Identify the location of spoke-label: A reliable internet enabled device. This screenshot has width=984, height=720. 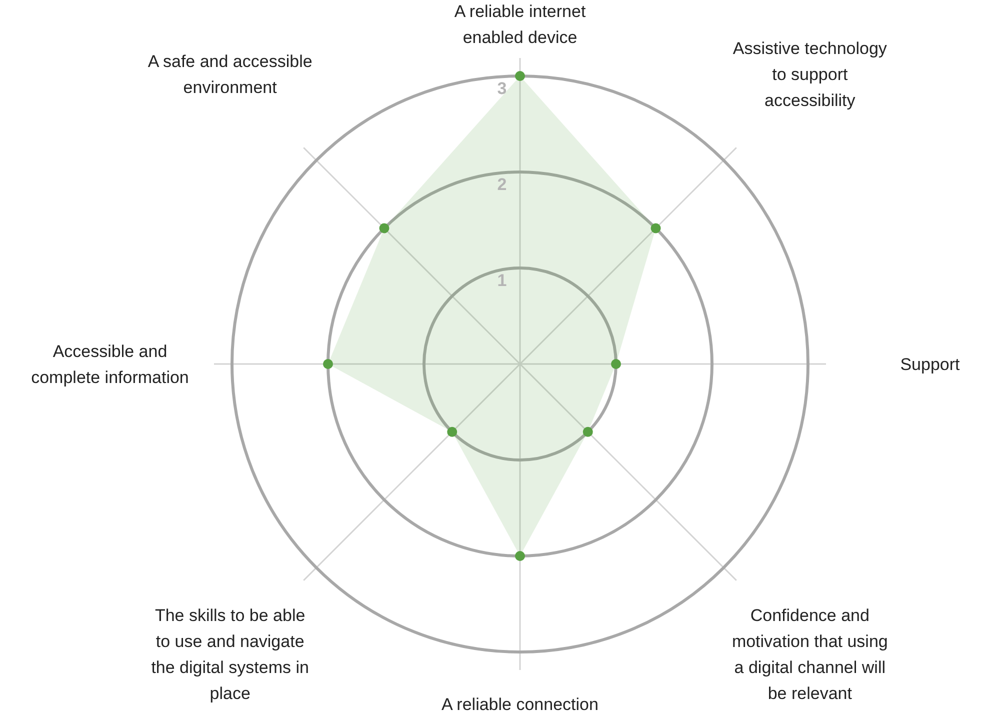
(520, 24).